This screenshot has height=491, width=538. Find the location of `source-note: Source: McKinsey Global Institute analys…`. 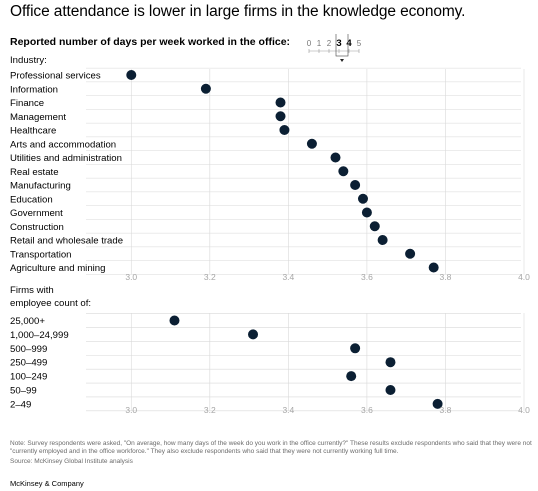

source-note: Source: McKinsey Global Institute analys… is located at coordinates (71, 461).